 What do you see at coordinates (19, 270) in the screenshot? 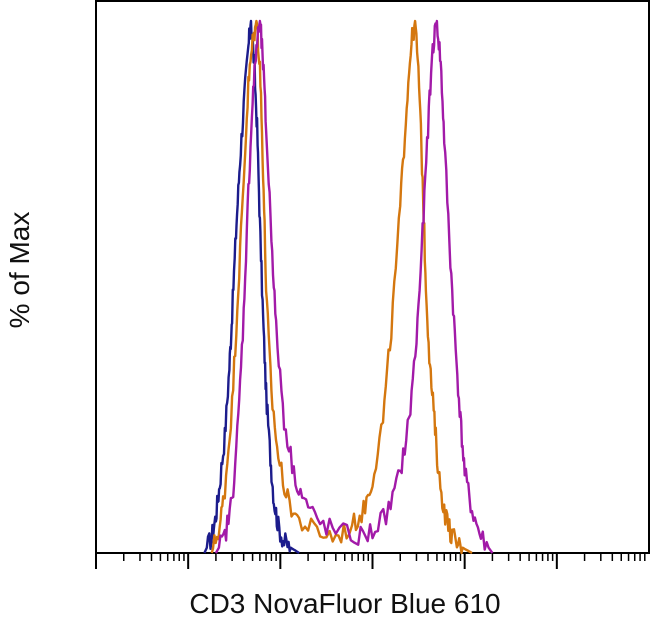
I see `y-axis-label: % of Max` at bounding box center [19, 270].